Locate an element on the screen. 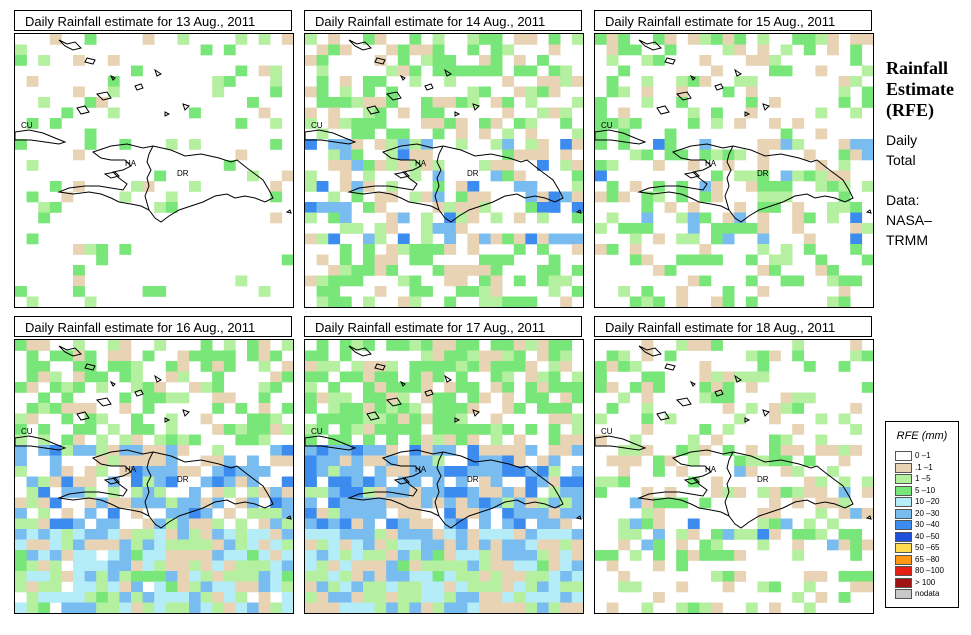 This screenshot has height=635, width=971. haiti-dr-border is located at coordinates (149, 484).